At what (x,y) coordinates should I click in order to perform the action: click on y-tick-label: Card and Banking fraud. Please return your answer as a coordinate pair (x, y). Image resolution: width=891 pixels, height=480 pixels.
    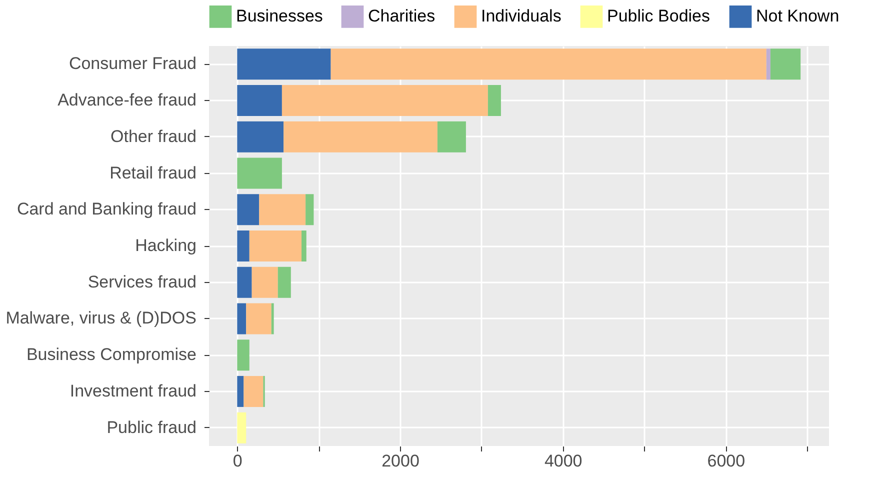
    Looking at the image, I should click on (106, 209).